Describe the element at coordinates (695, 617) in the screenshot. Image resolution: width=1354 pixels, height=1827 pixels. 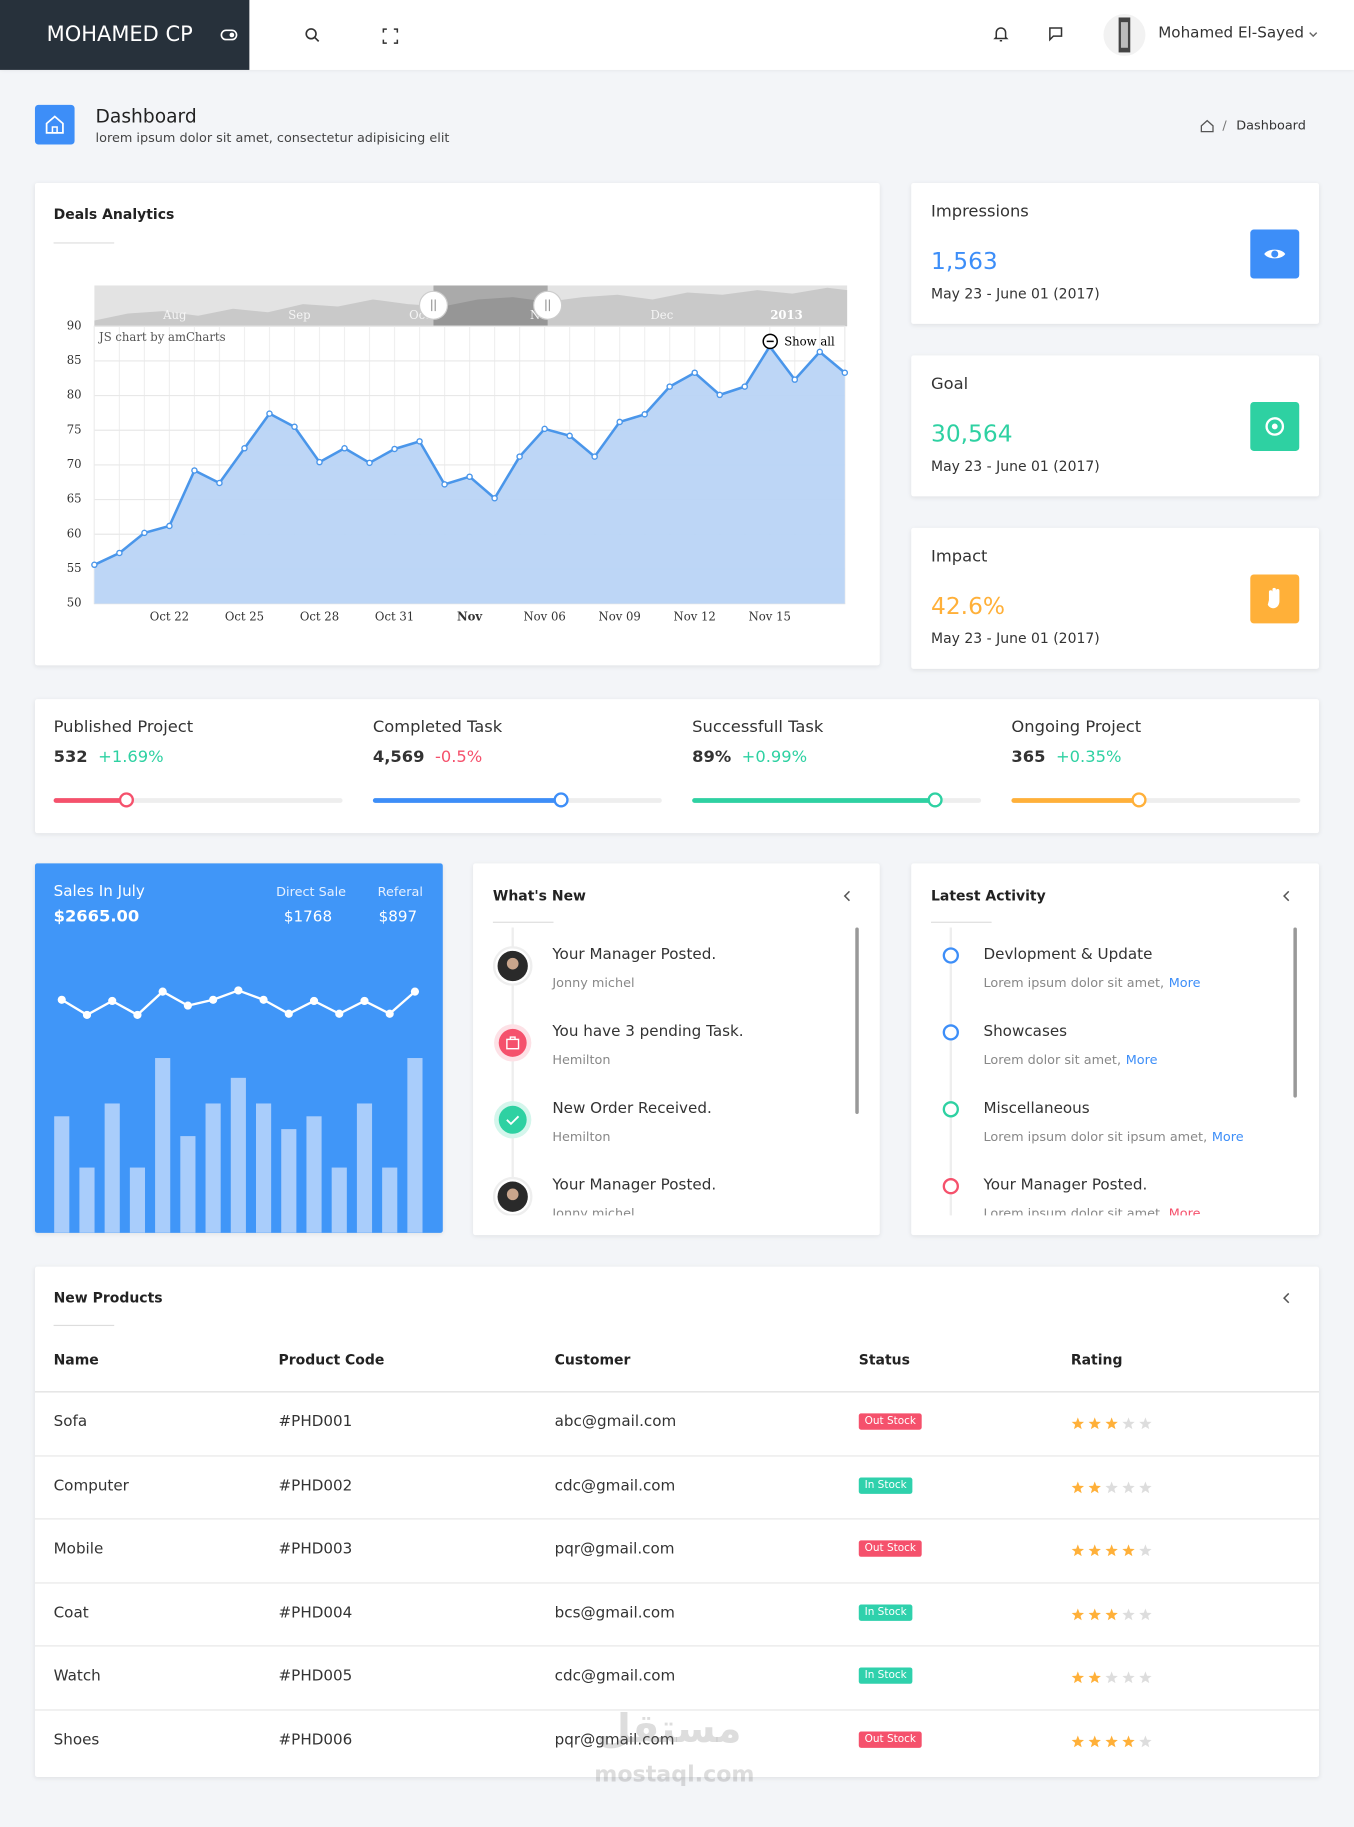
I see `x-tick-label: Nov 12` at that location.